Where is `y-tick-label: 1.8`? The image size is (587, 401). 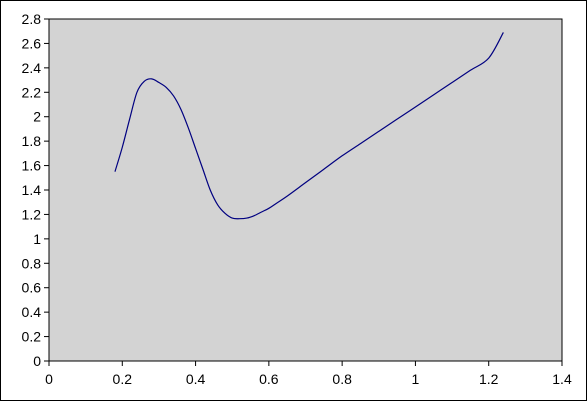 y-tick-label: 1.8 is located at coordinates (32, 141).